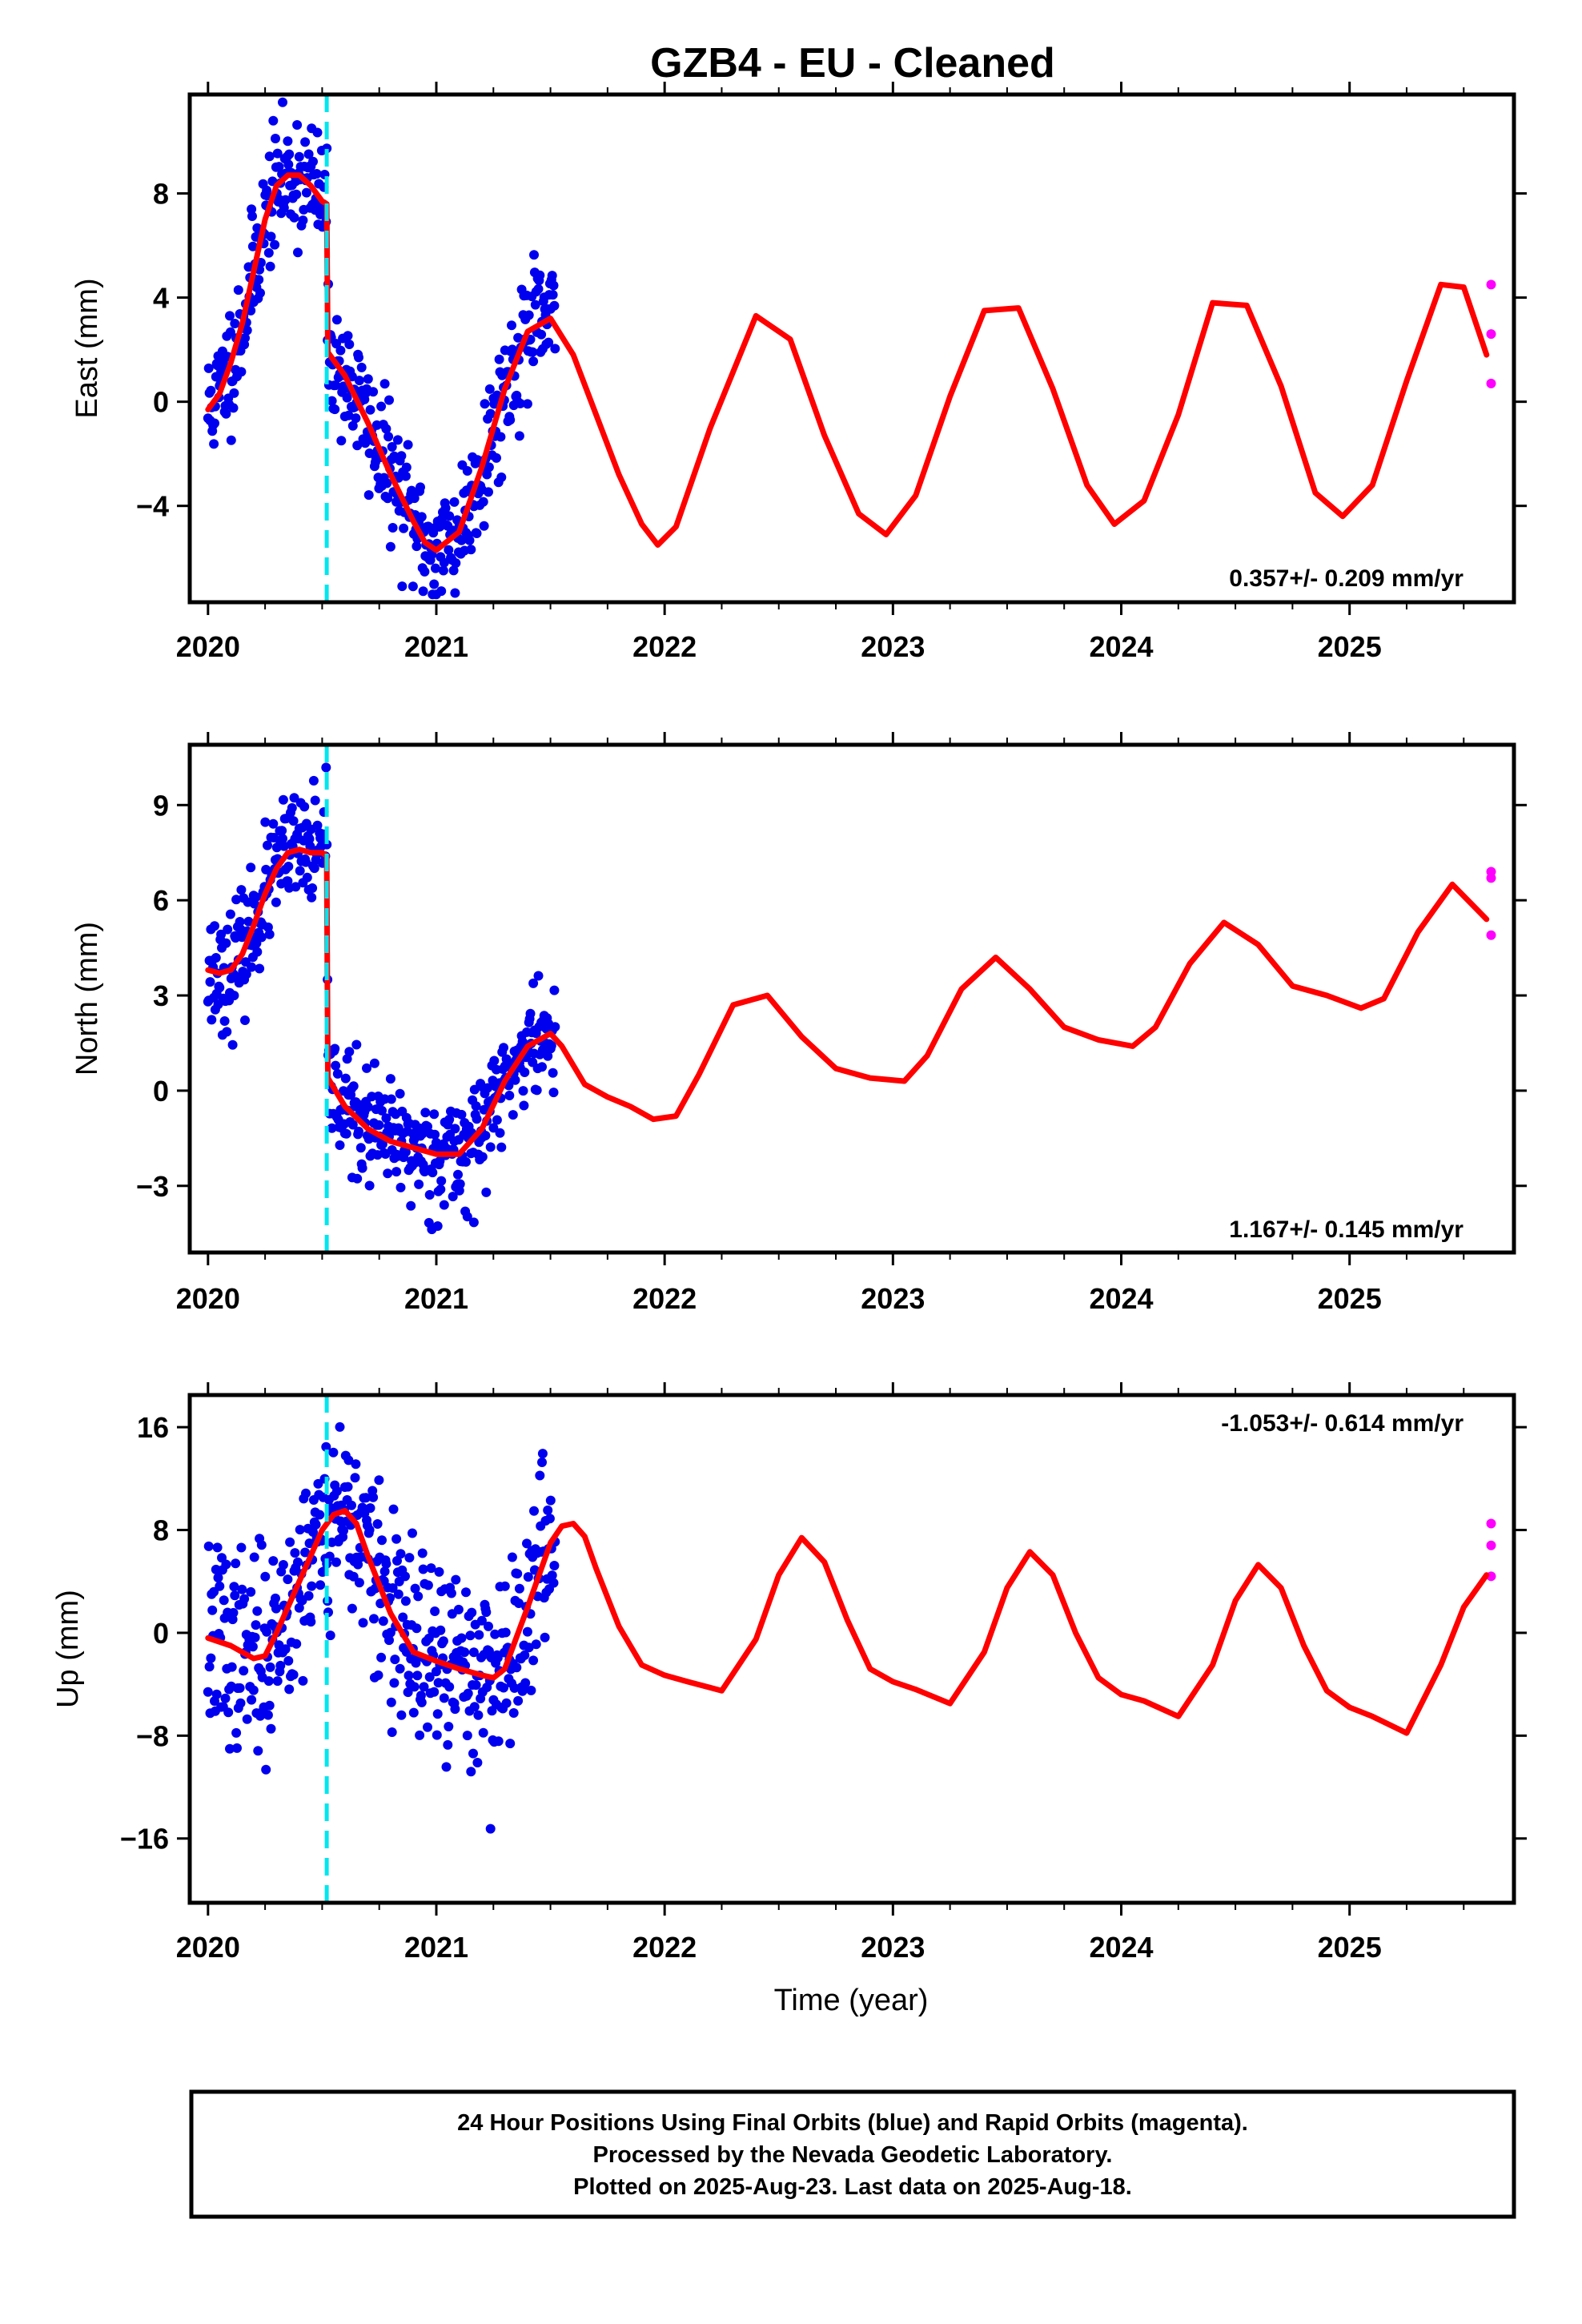  I want to click on north-y-tick-label: 6, so click(161, 900).